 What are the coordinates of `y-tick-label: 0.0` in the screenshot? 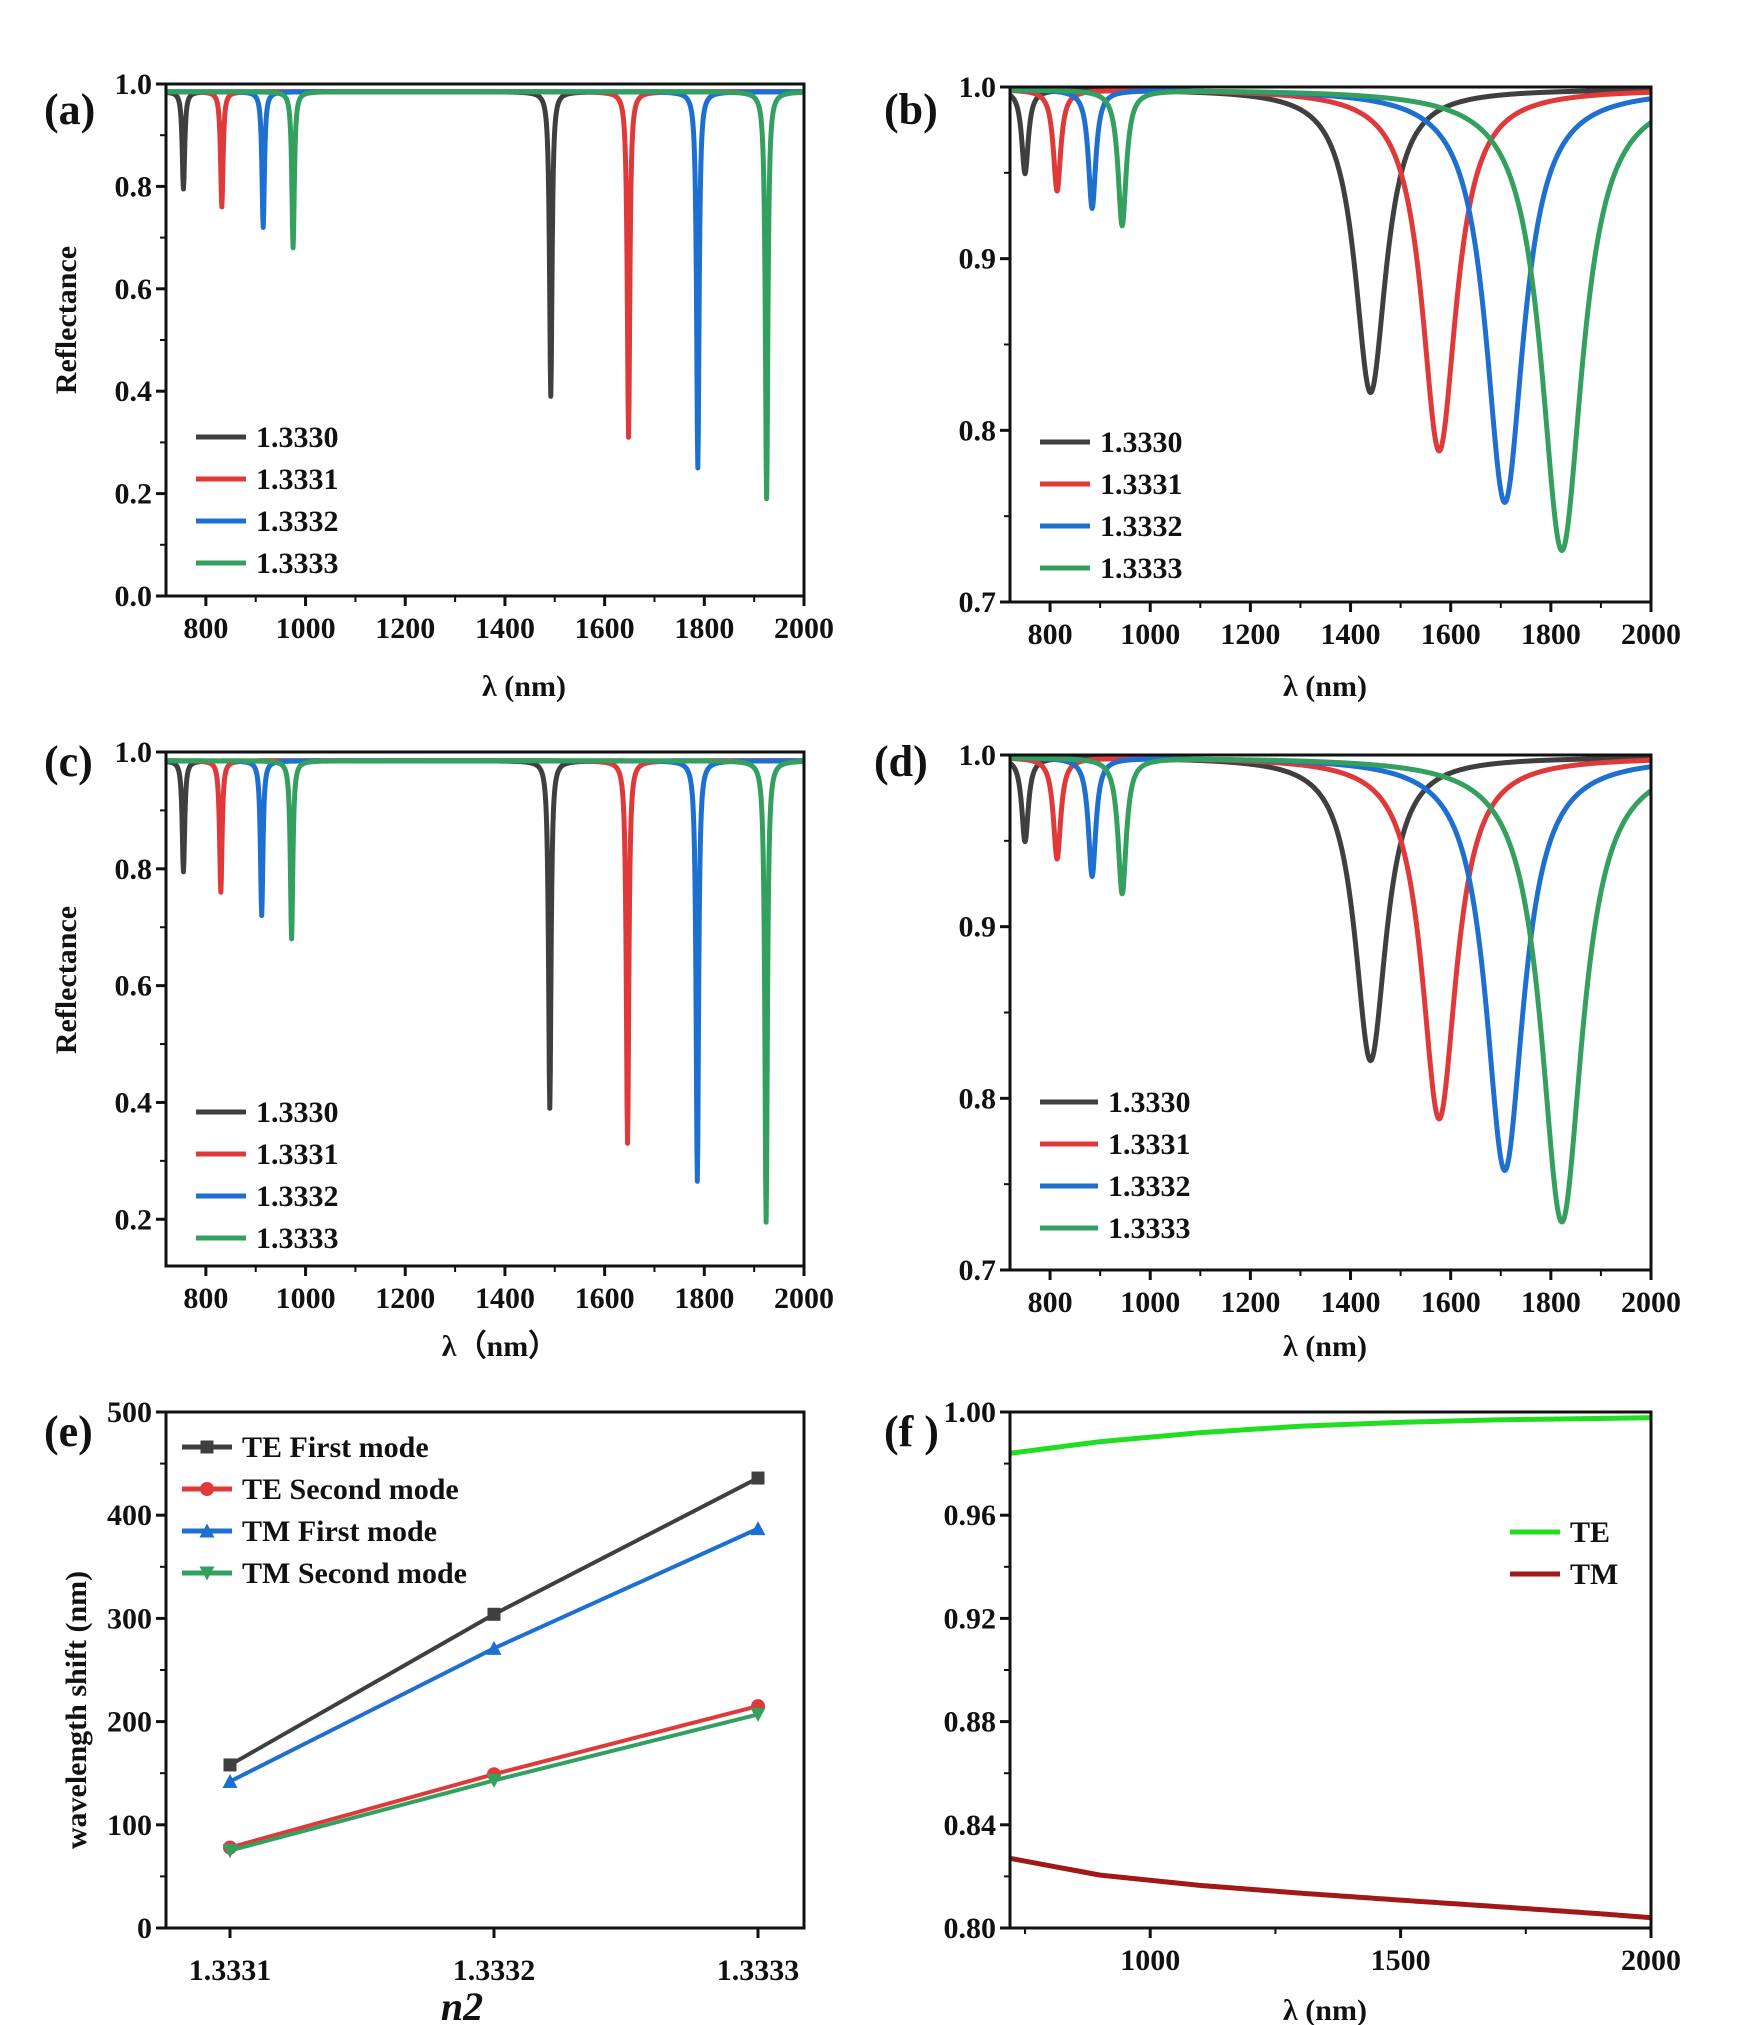 It's located at (134, 596).